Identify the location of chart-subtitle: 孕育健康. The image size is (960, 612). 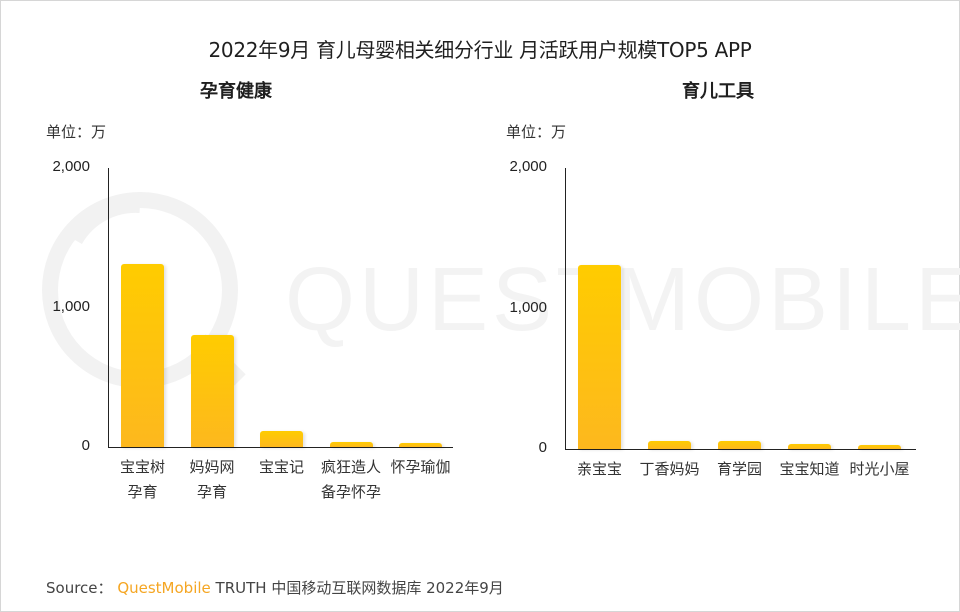
(236, 91).